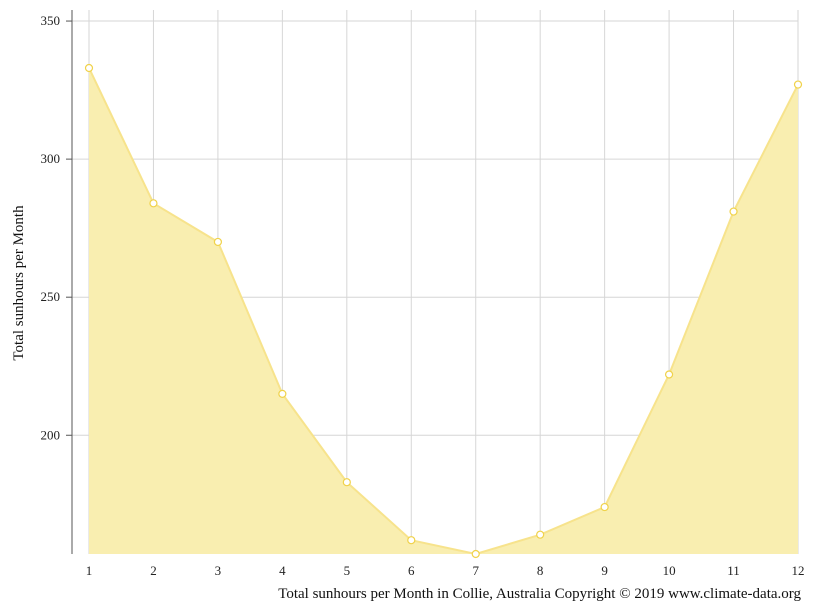 The image size is (815, 611). What do you see at coordinates (89, 570) in the screenshot?
I see `x-tick-label: 1` at bounding box center [89, 570].